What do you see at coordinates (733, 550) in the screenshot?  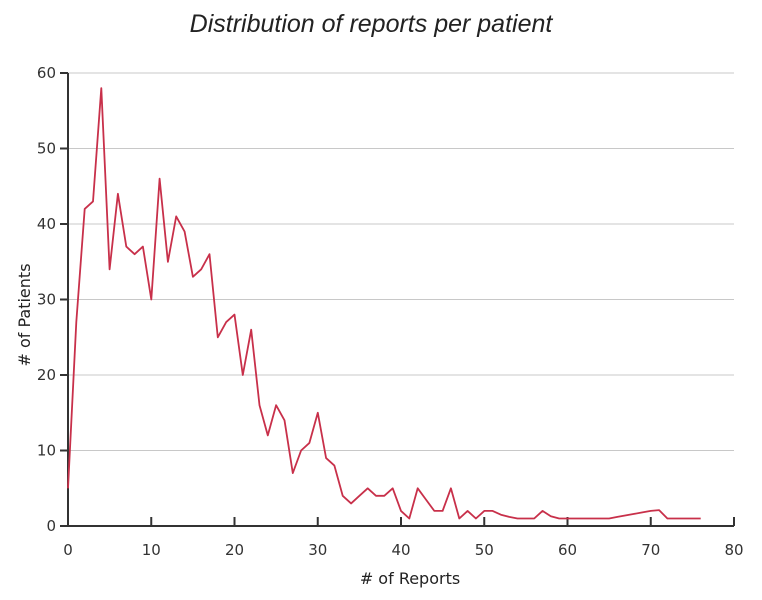 I see `x-tick-label-80: 80` at bounding box center [733, 550].